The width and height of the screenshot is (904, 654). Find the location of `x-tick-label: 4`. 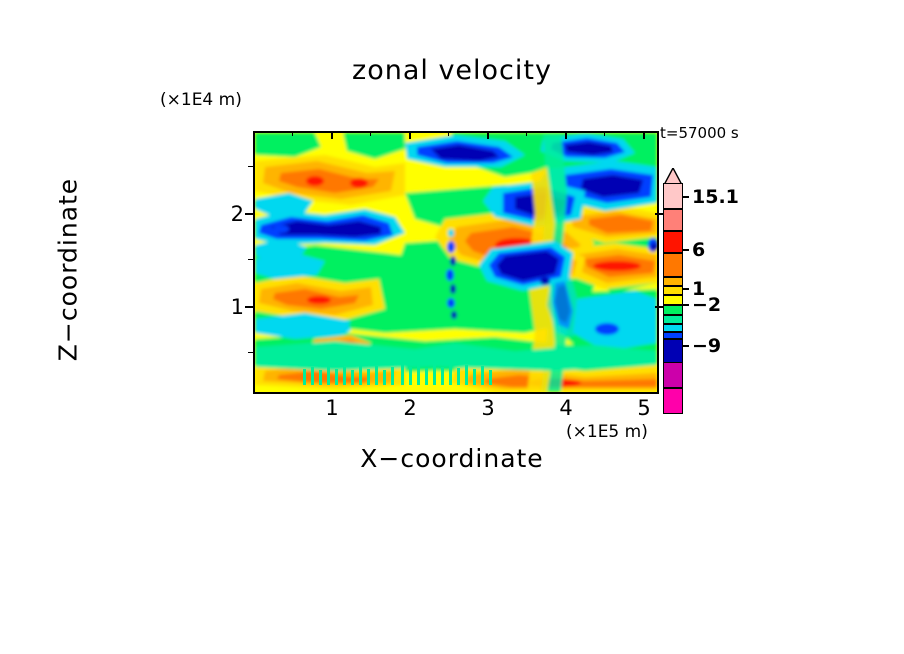

x-tick-label: 4 is located at coordinates (566, 408).